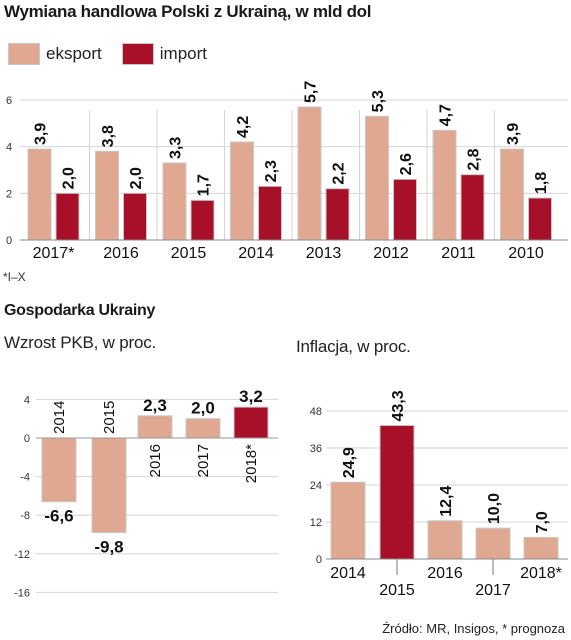  I want to click on chart2-ytick: -4, so click(25, 478).